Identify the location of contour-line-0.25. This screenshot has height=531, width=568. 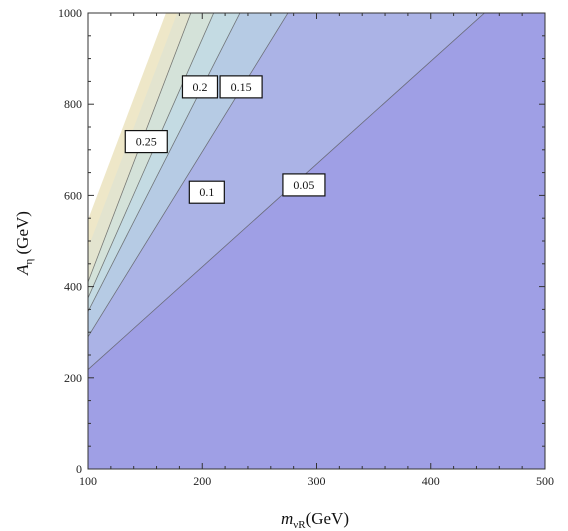
(140, 148).